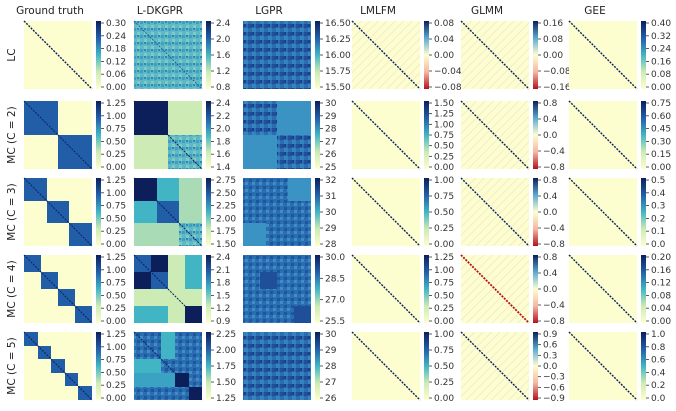 The height and width of the screenshot is (411, 676). What do you see at coordinates (223, 296) in the screenshot?
I see `colorbar-tick-label: 1.5` at bounding box center [223, 296].